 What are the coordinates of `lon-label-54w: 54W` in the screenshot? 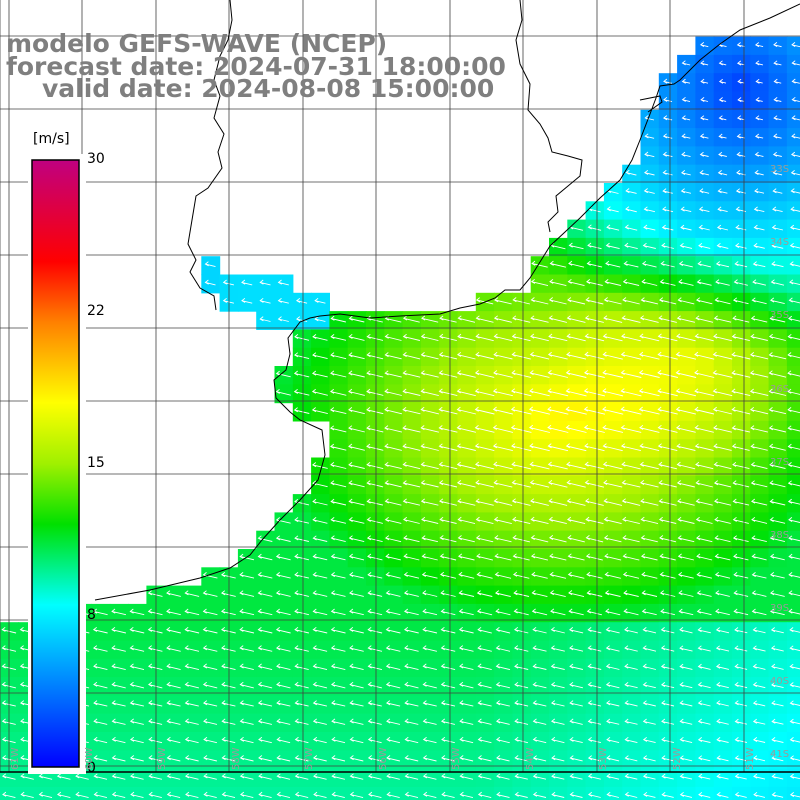 It's located at (530, 758).